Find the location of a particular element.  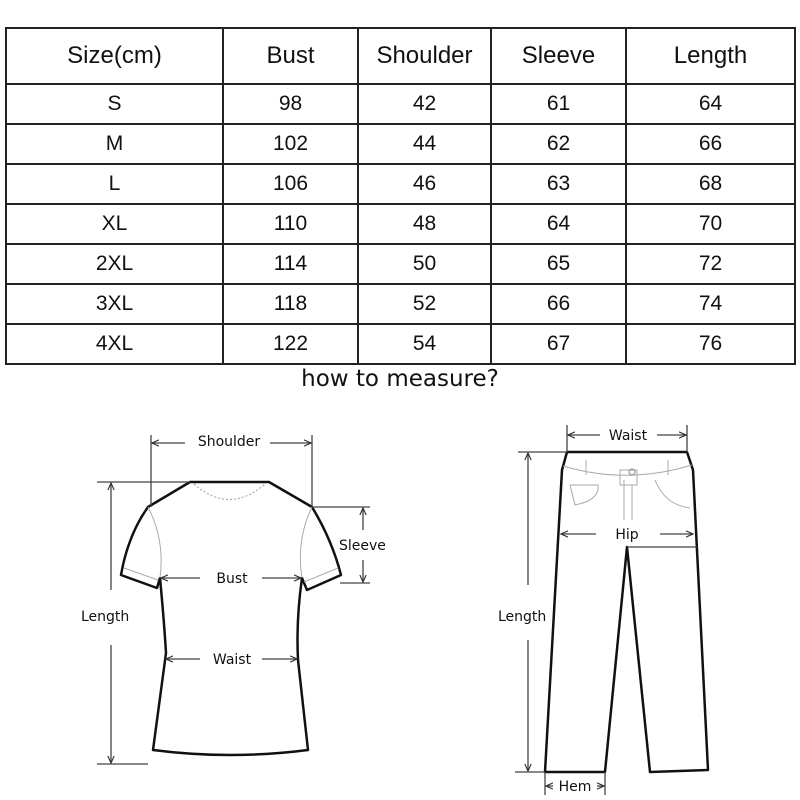

table-row: 2XL 114 50 65 72 is located at coordinates (400, 264).